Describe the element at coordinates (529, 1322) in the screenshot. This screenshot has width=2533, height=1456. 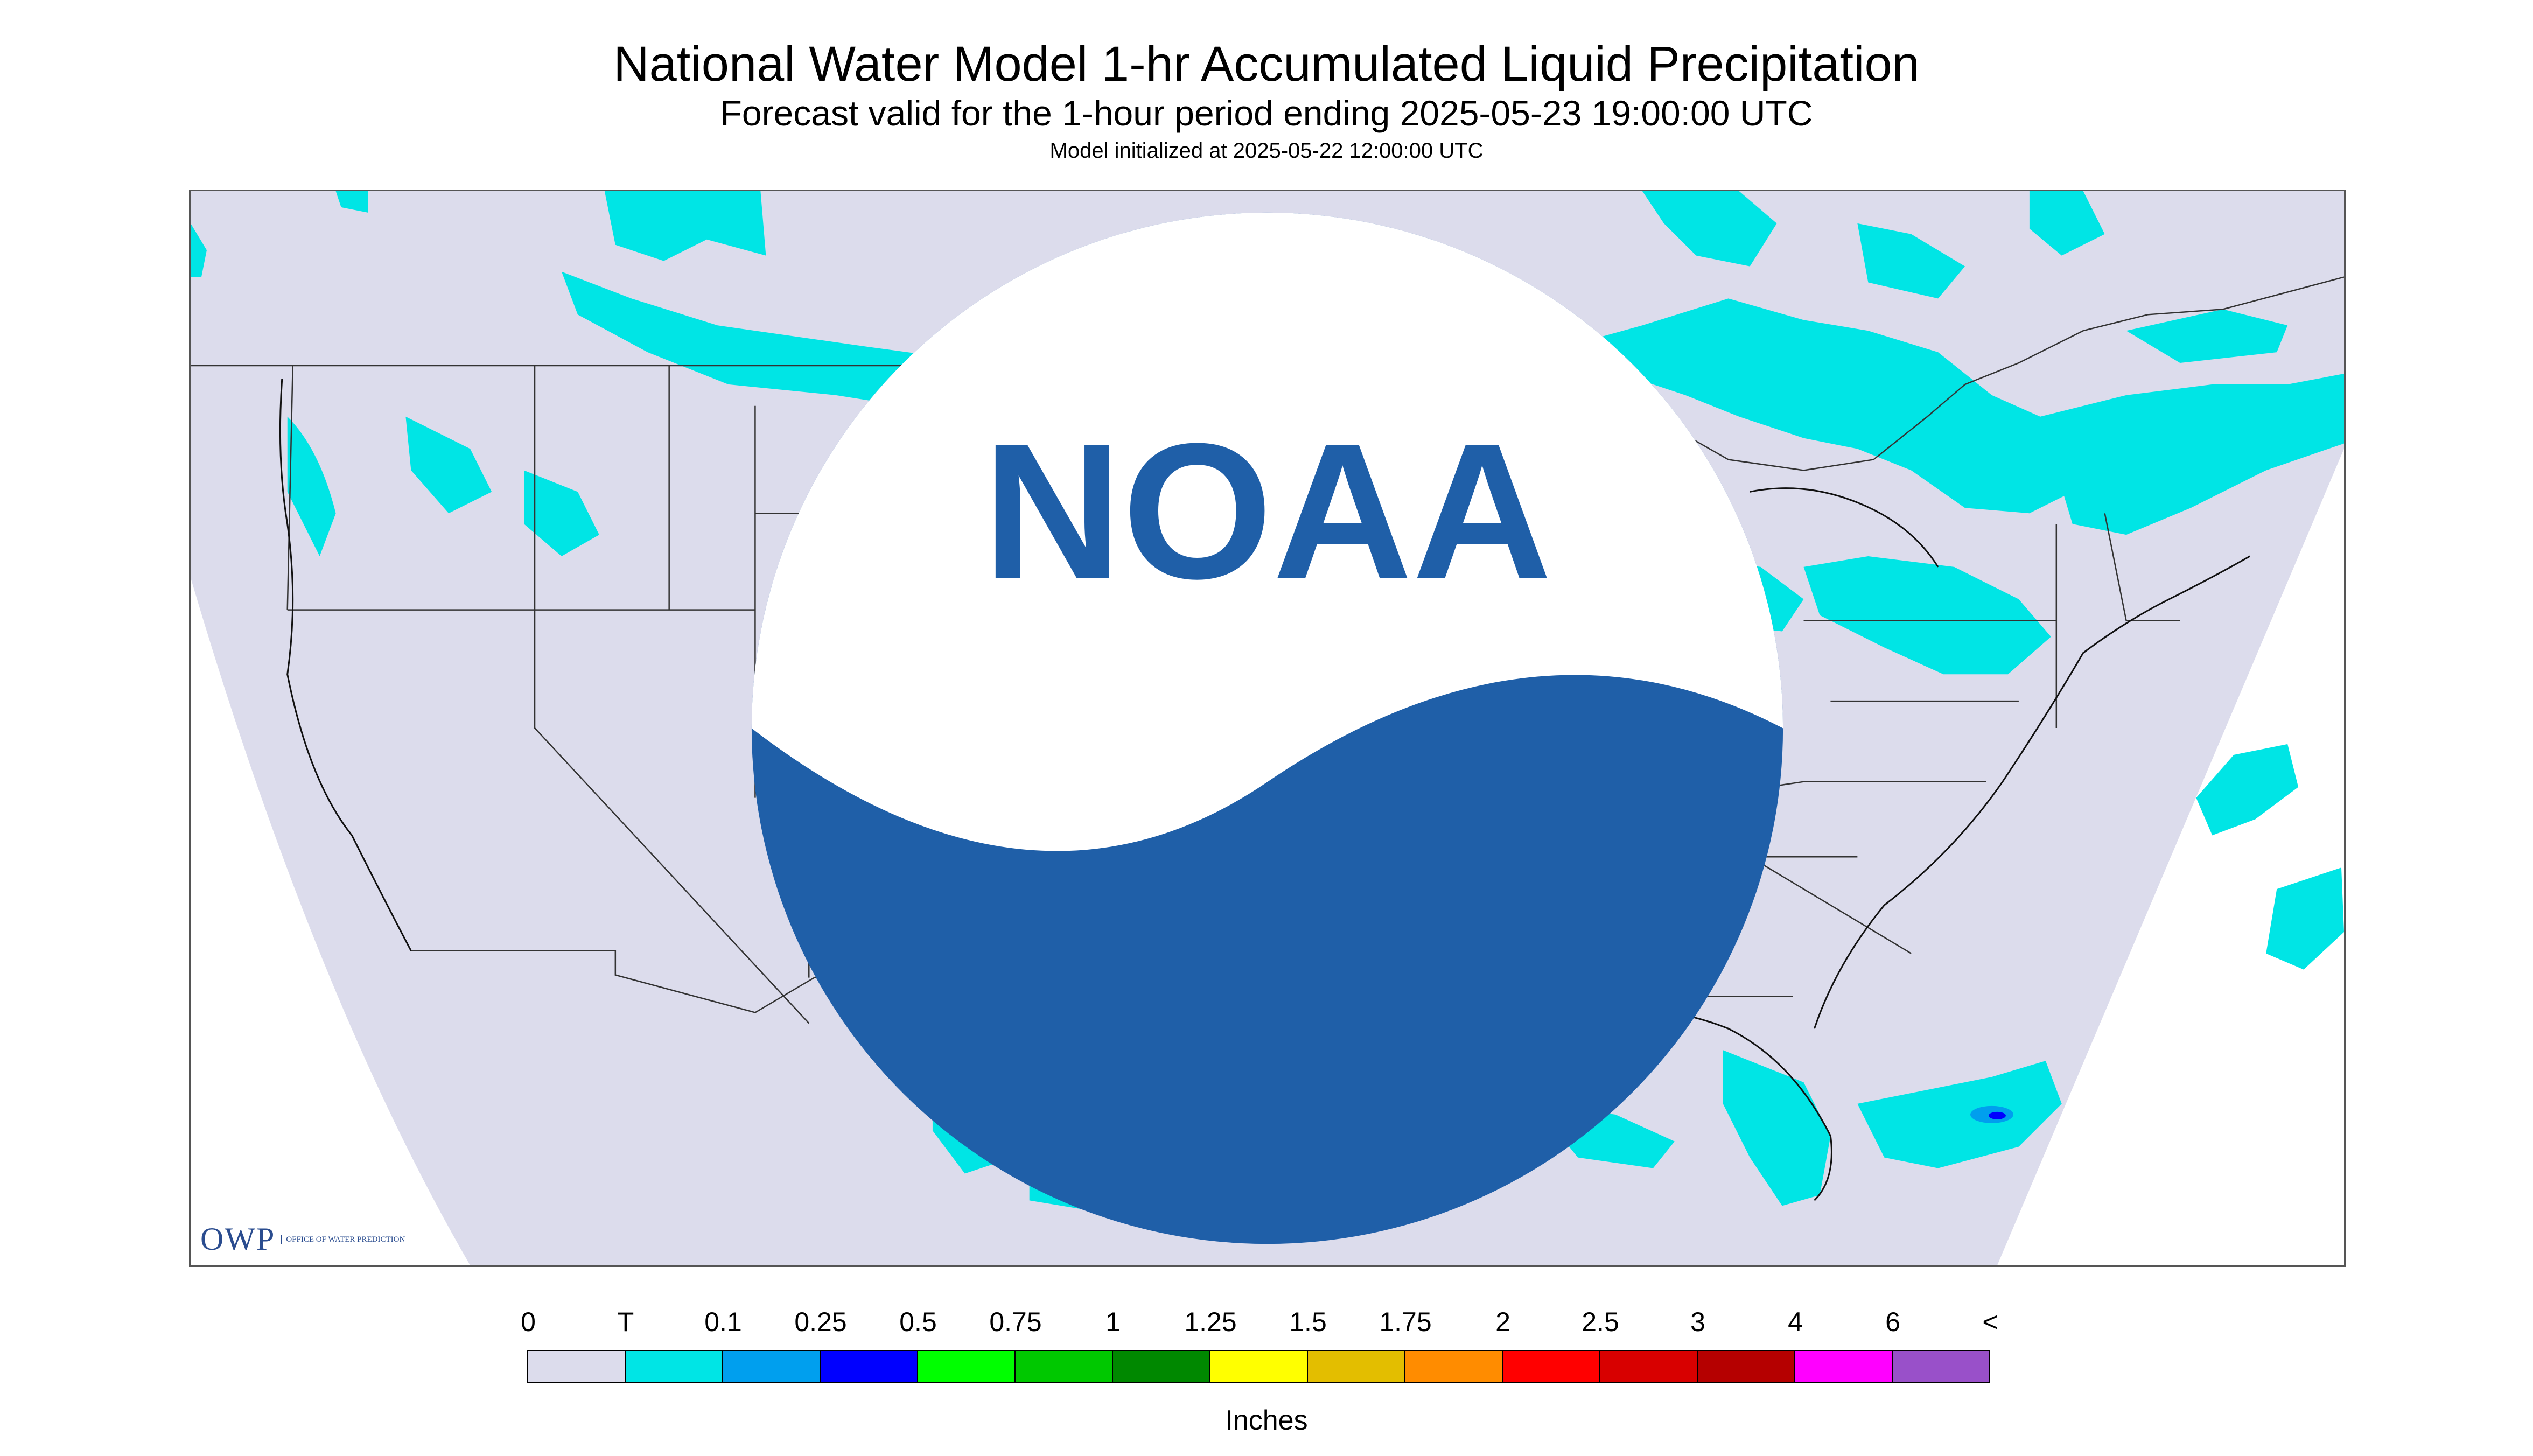
I see `legend-label: 0` at that location.